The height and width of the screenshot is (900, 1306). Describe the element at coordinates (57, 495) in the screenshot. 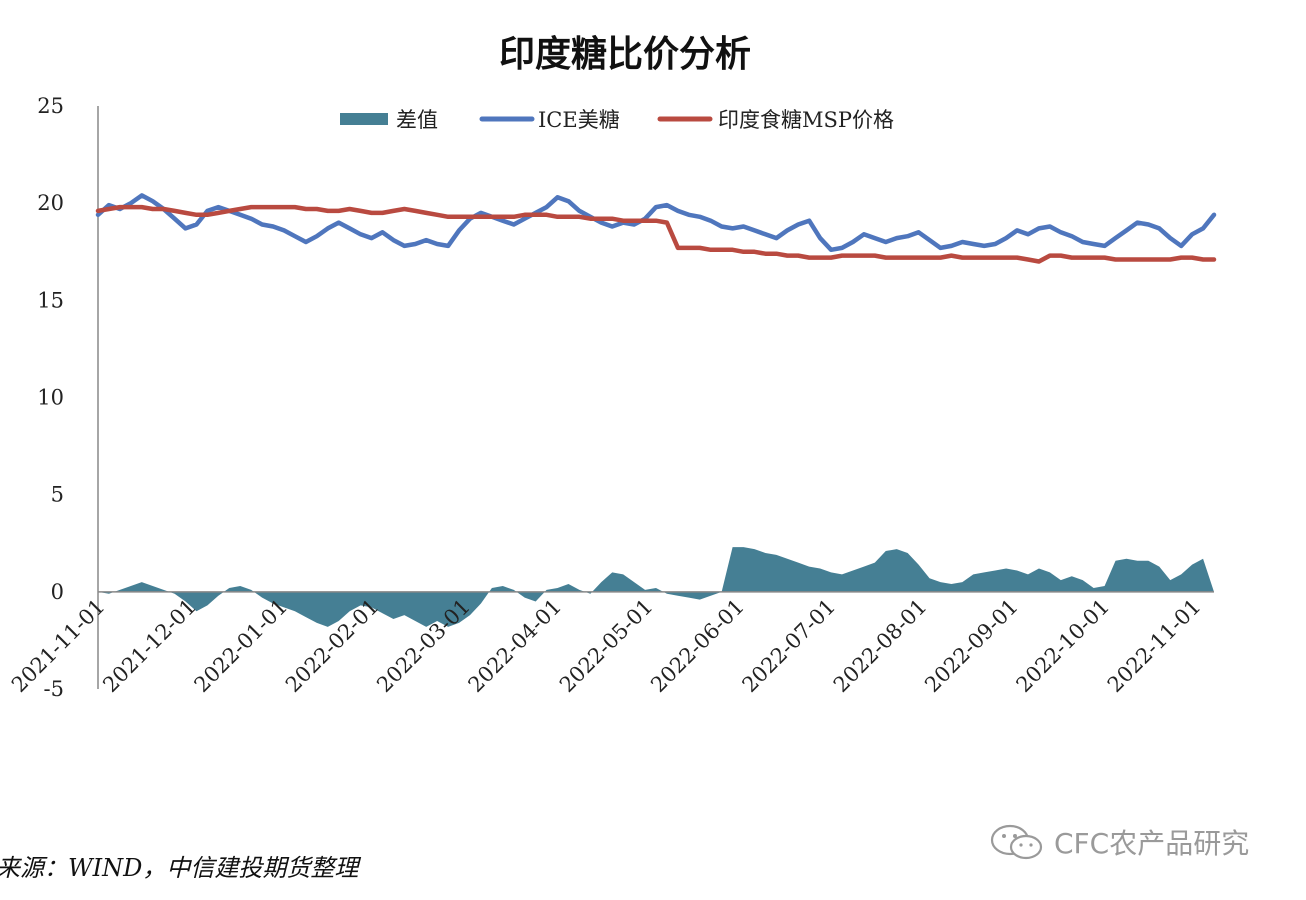

I see `y-tick-label: 5` at that location.